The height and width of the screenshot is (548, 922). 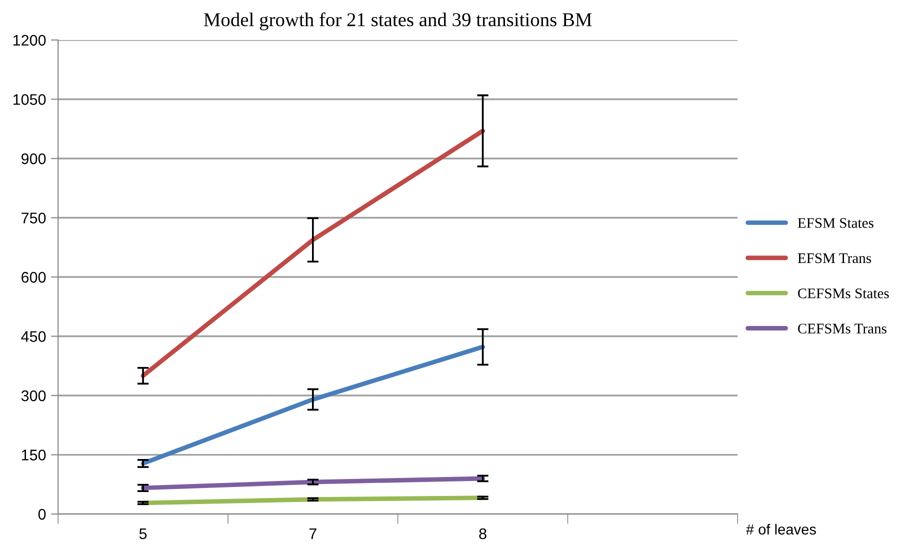 I want to click on x-tick-label: 7, so click(x=312, y=533).